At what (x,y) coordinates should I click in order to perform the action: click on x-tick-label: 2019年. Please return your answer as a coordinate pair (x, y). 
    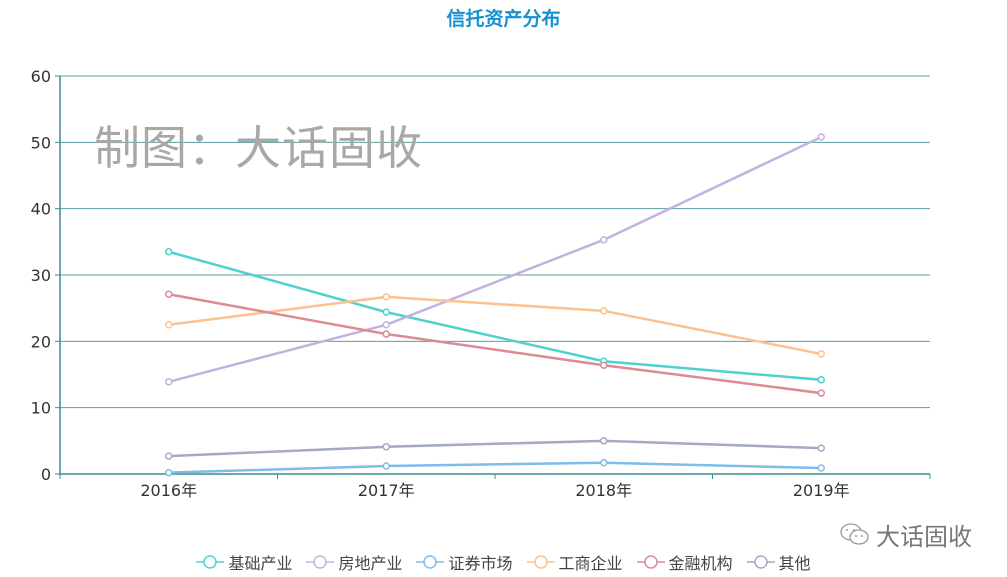
    Looking at the image, I should click on (821, 490).